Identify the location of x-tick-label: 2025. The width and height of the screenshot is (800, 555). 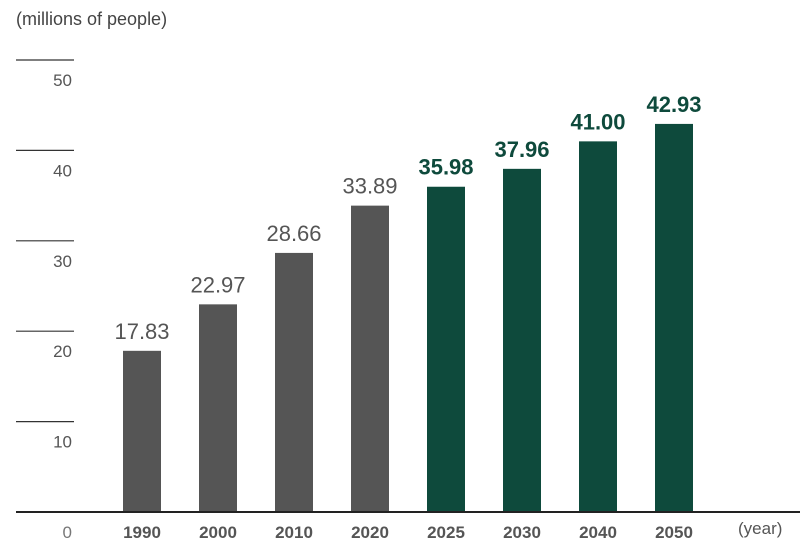
(446, 532).